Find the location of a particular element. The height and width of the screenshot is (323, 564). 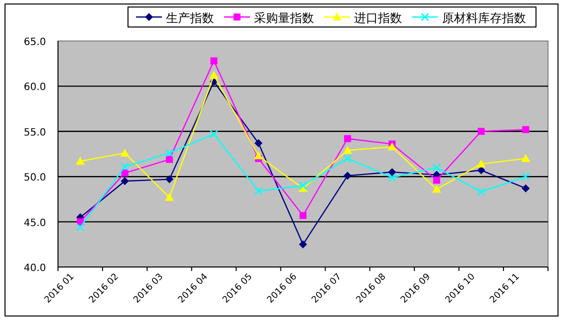

y-tick-label: 60.0 is located at coordinates (35, 88).